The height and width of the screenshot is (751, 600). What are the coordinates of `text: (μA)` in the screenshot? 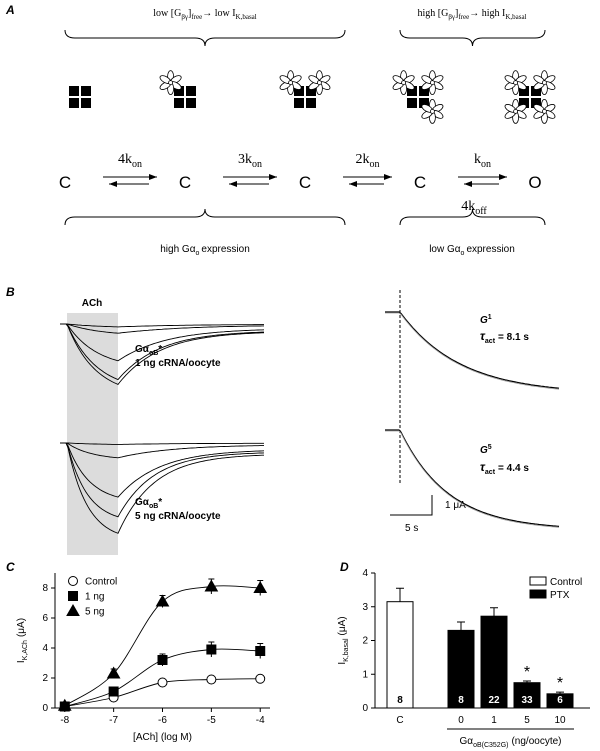 It's located at (342, 625).